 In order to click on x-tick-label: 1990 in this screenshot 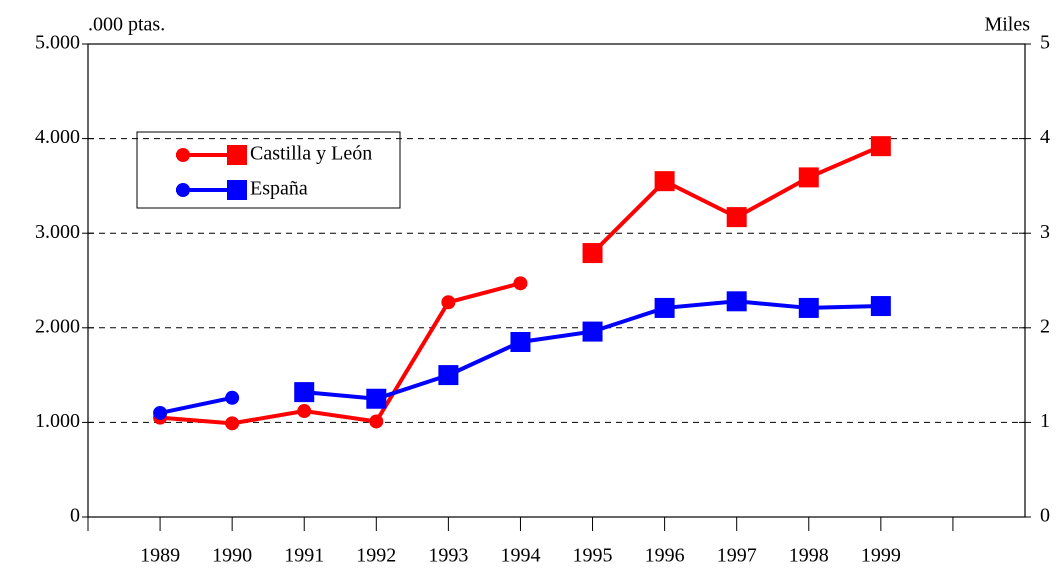, I will do `click(232, 555)`.